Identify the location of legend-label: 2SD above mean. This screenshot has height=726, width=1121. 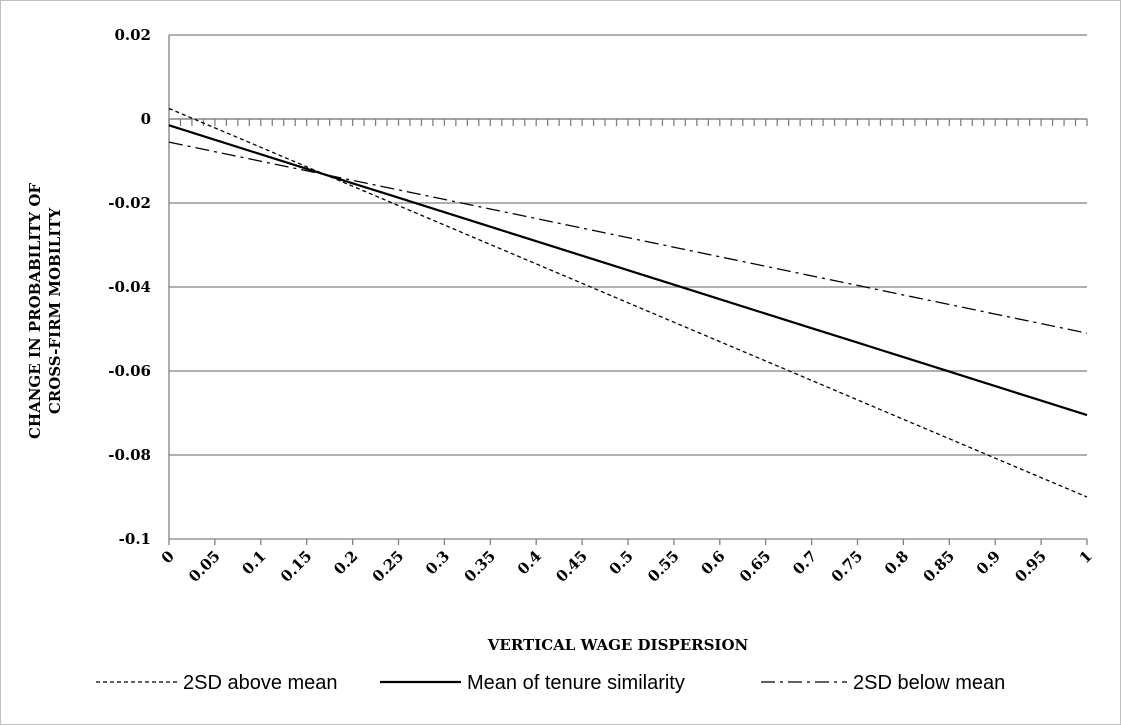
(260, 683).